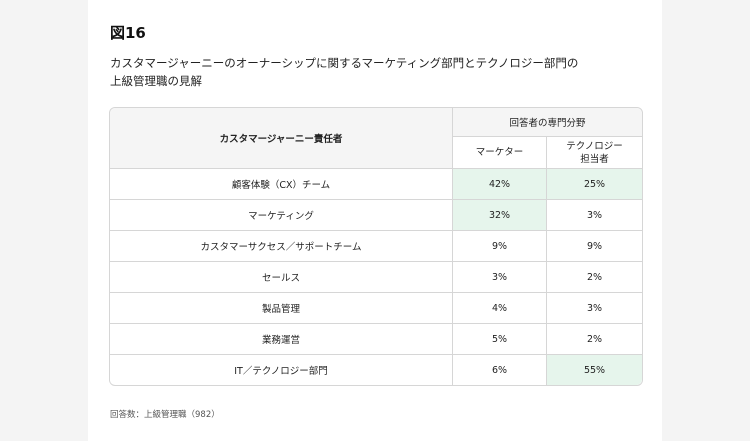  Describe the element at coordinates (500, 339) in the screenshot. I see `cell-marketer: 5%` at that location.